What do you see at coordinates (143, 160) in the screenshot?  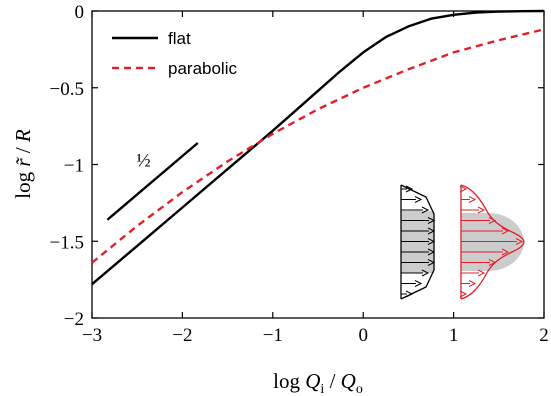 I see `slope-label: ½` at bounding box center [143, 160].